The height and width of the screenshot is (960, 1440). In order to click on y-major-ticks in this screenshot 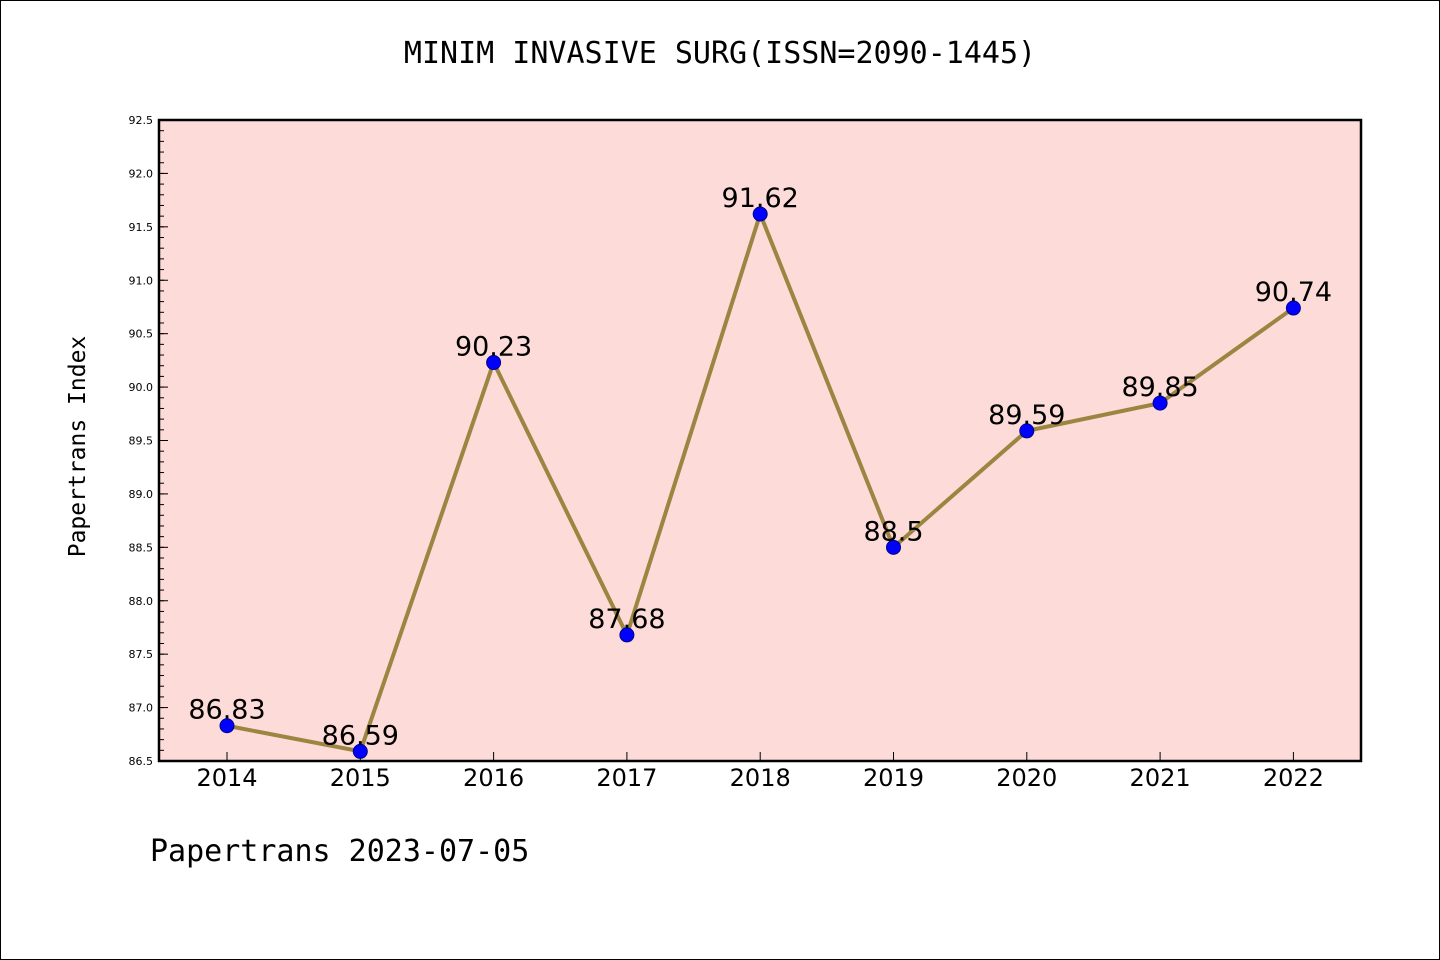, I will do `click(163, 440)`.